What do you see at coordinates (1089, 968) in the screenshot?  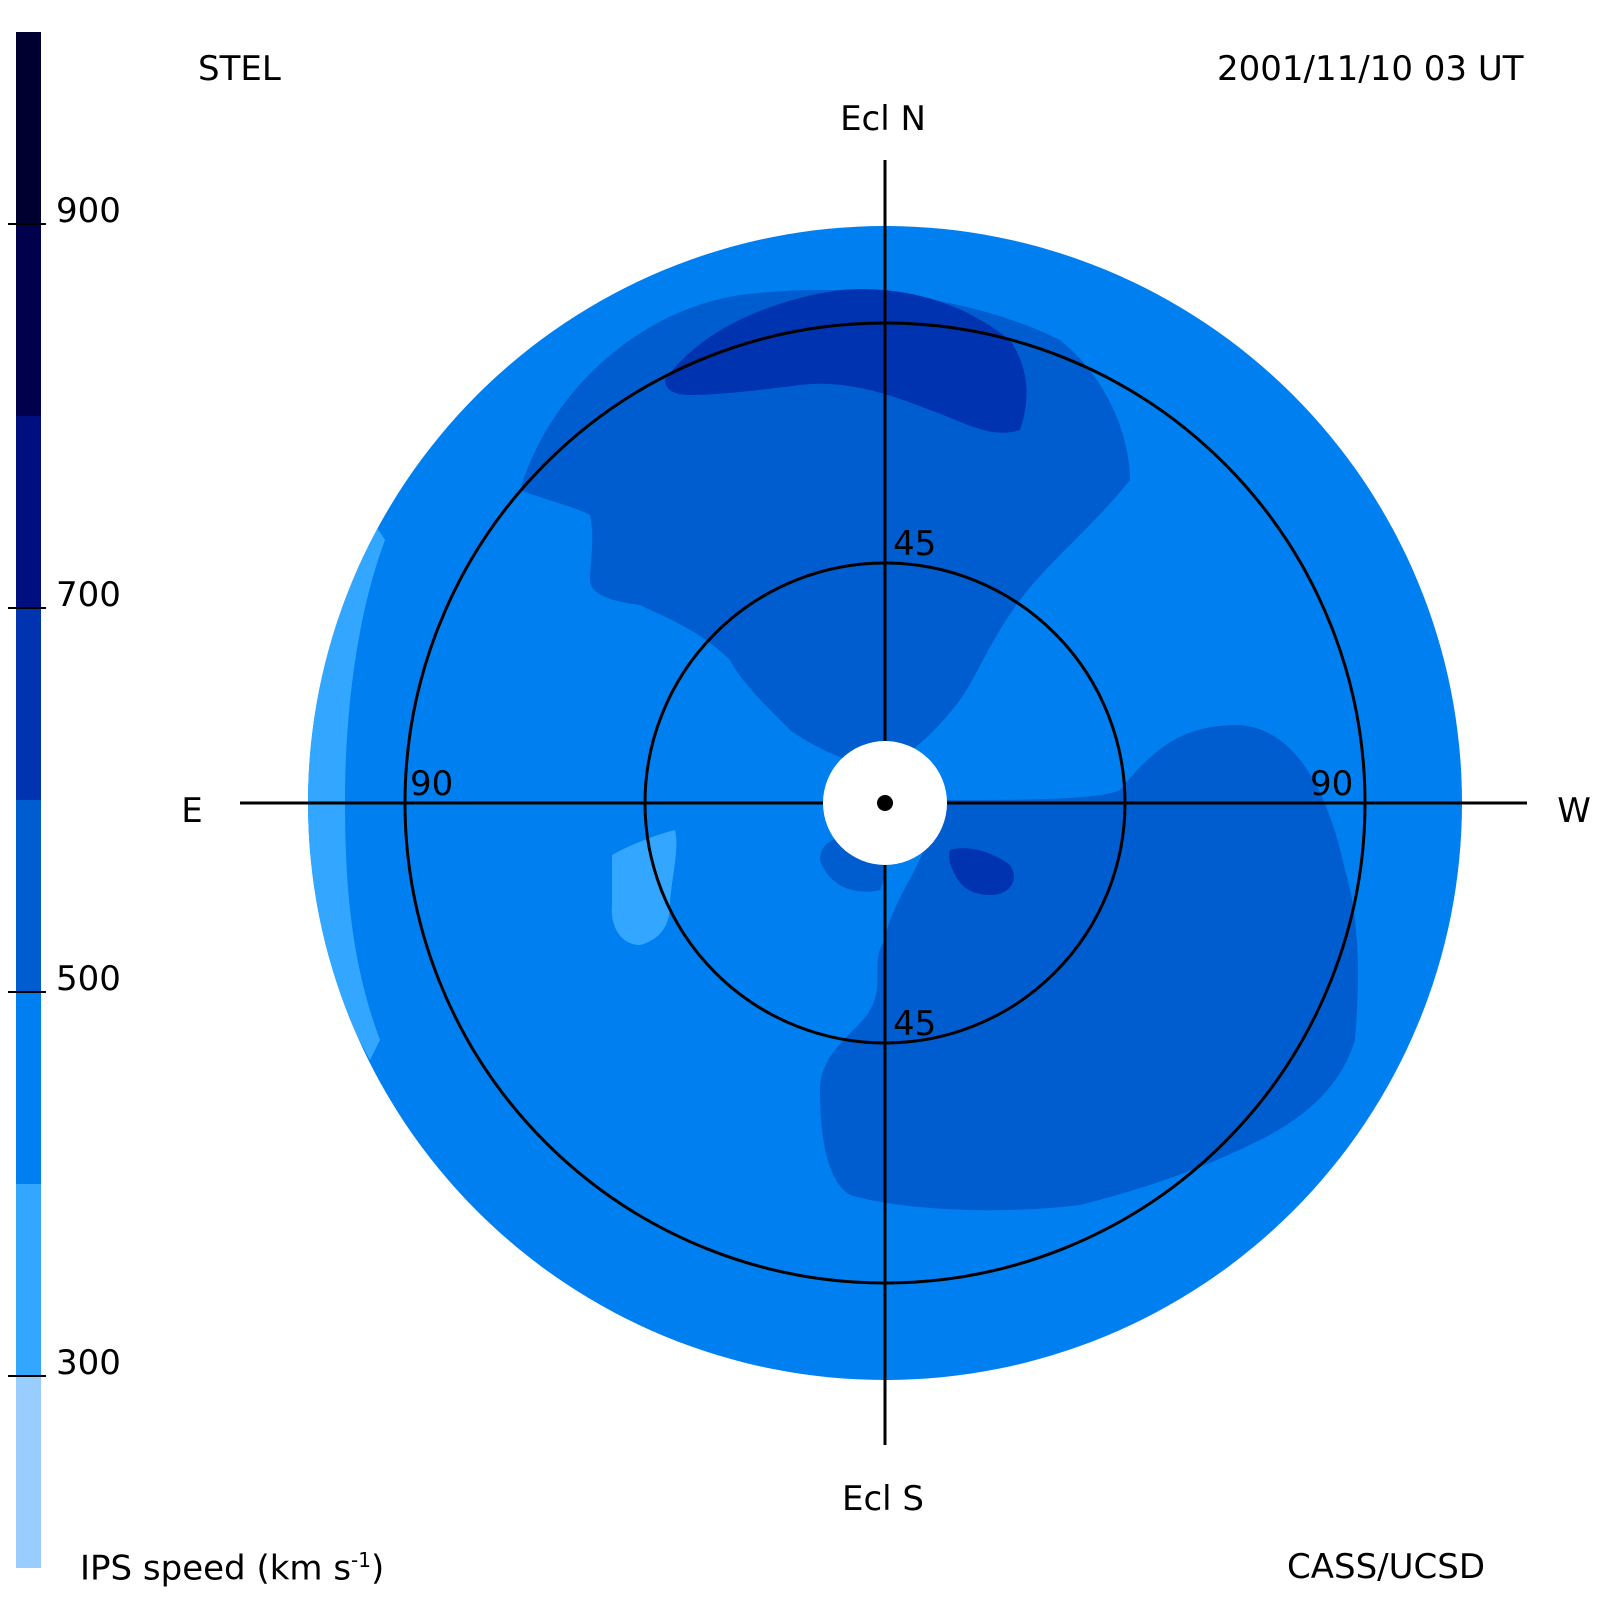 I see `southwest-fast-region` at bounding box center [1089, 968].